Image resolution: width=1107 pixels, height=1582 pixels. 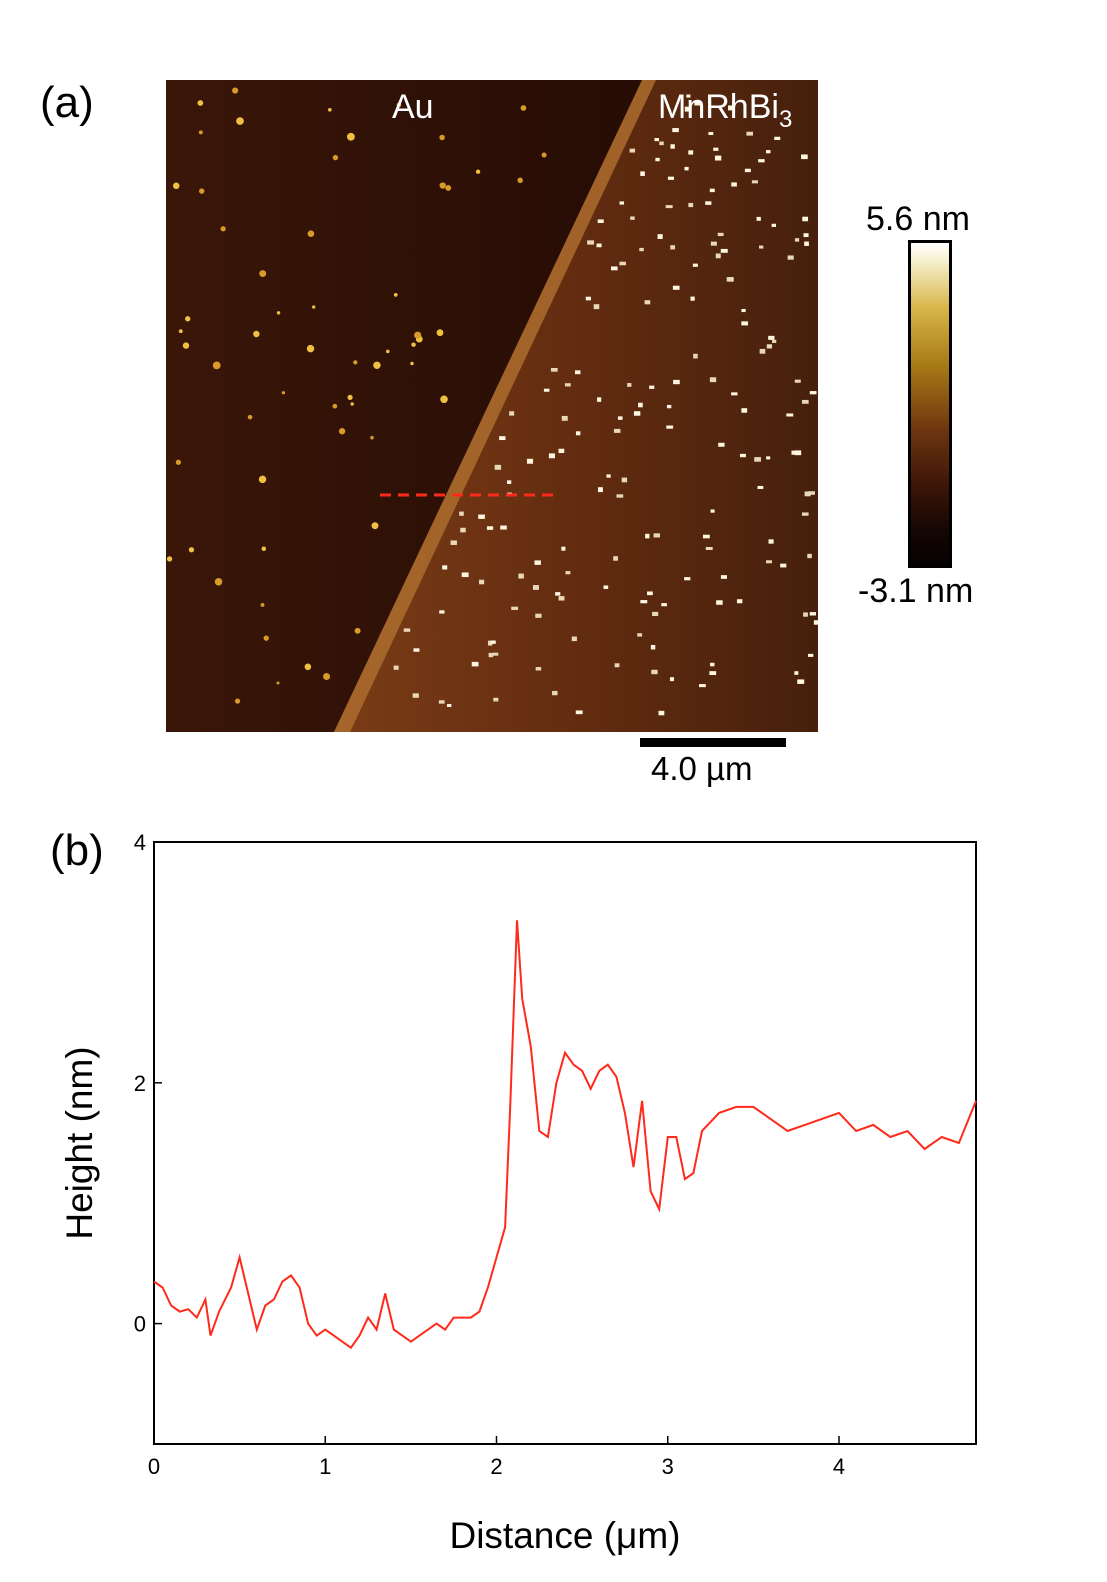 I want to click on panel-b-label: (b), so click(x=77, y=850).